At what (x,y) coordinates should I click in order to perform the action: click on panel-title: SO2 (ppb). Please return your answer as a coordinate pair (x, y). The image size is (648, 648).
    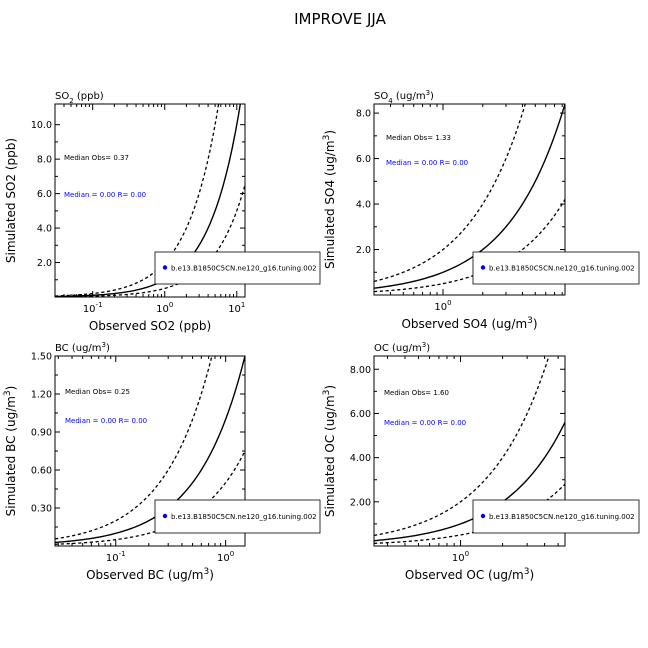
    Looking at the image, I should click on (79, 98).